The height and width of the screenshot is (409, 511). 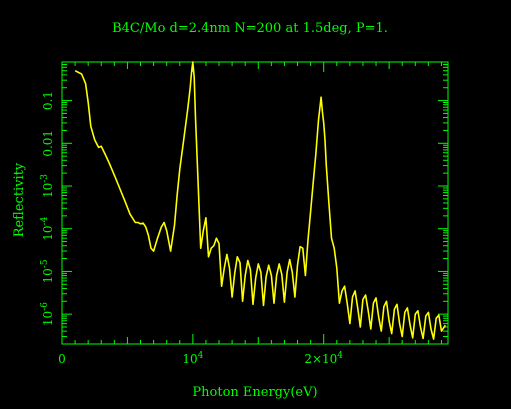 What do you see at coordinates (62, 359) in the screenshot?
I see `x-tick-label: 0` at bounding box center [62, 359].